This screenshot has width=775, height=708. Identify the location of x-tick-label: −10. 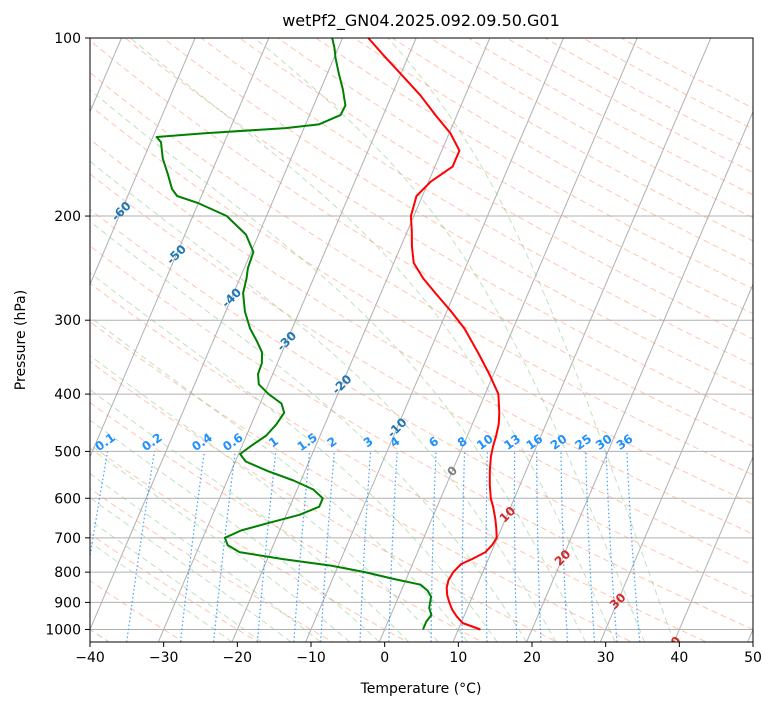
(311, 658).